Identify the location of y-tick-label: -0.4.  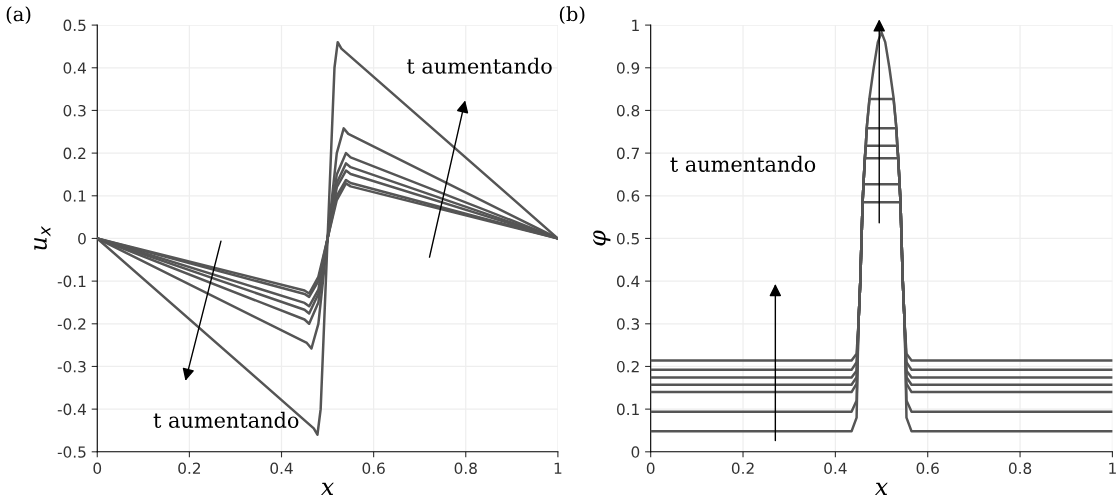
(71, 409).